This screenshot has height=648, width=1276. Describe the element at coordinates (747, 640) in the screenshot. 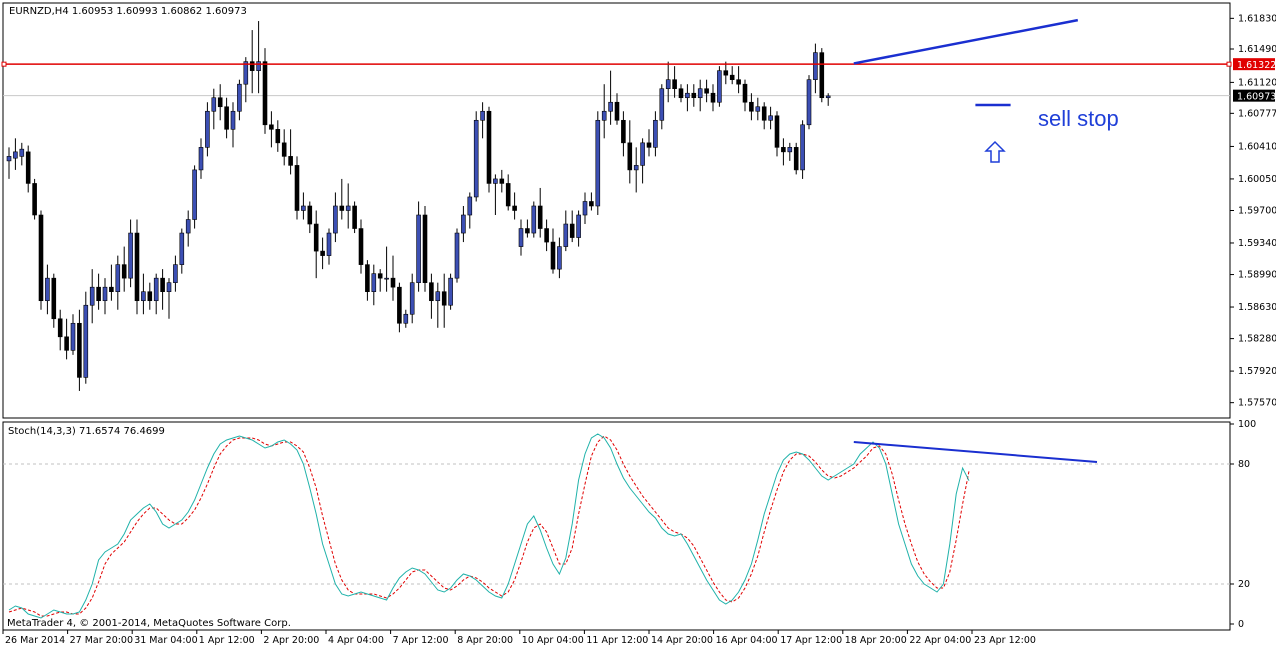

I see `time-tick-label: 16 Apr 04:00` at that location.